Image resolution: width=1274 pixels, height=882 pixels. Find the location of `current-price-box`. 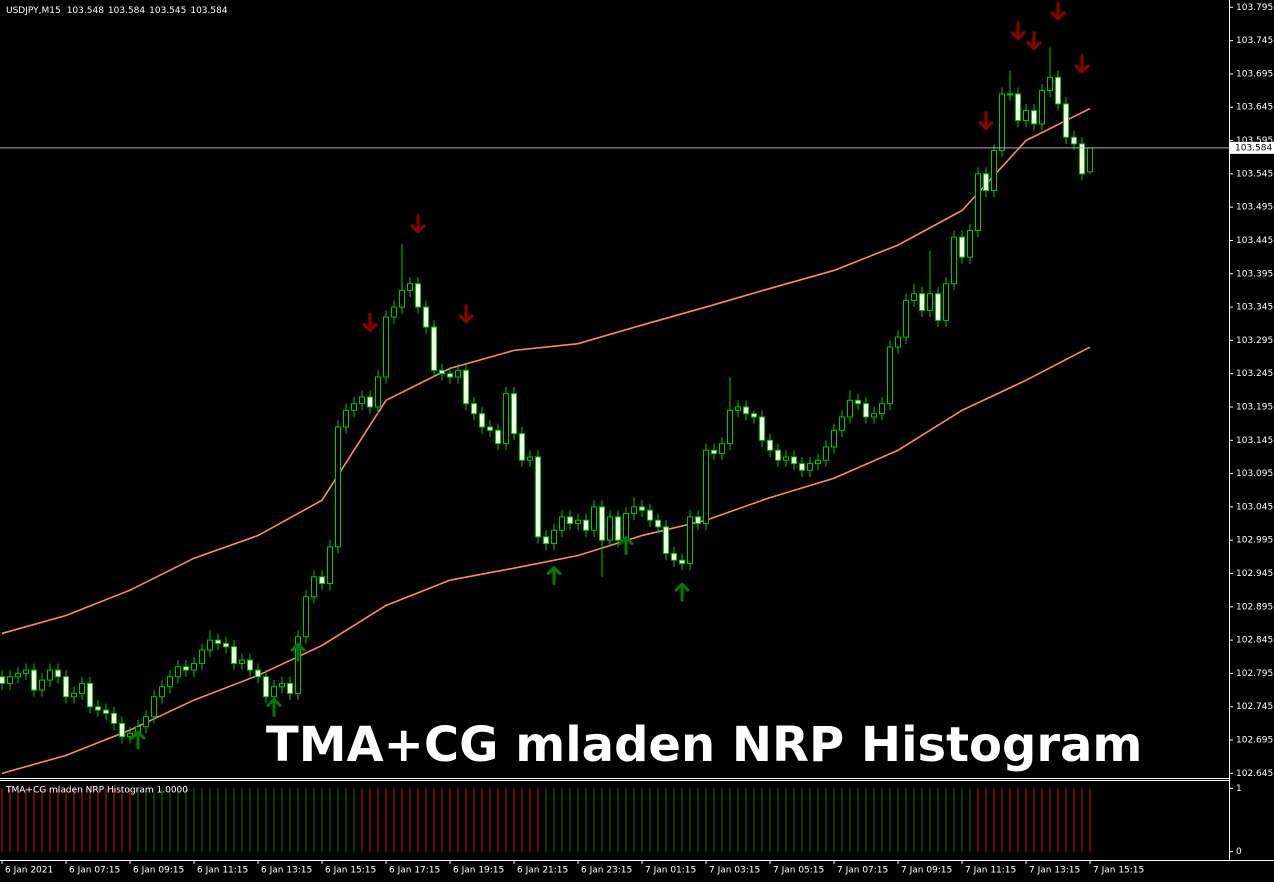

current-price-box is located at coordinates (1252, 147).